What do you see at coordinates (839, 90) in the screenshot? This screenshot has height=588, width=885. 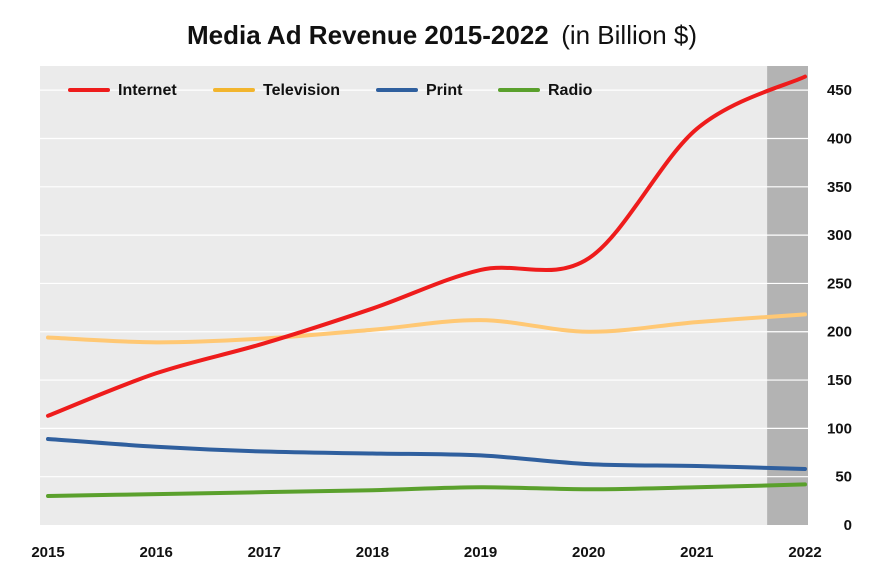 I see `y-tick-label: 450` at bounding box center [839, 90].